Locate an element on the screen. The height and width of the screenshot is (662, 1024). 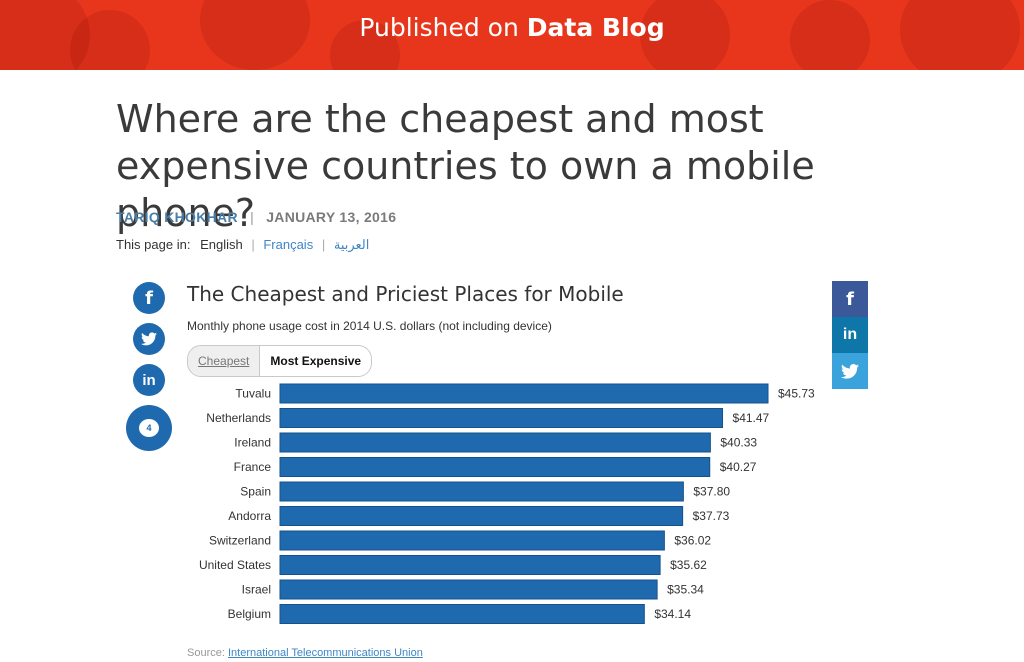
banner-lead-text: Published on is located at coordinates (439, 27).